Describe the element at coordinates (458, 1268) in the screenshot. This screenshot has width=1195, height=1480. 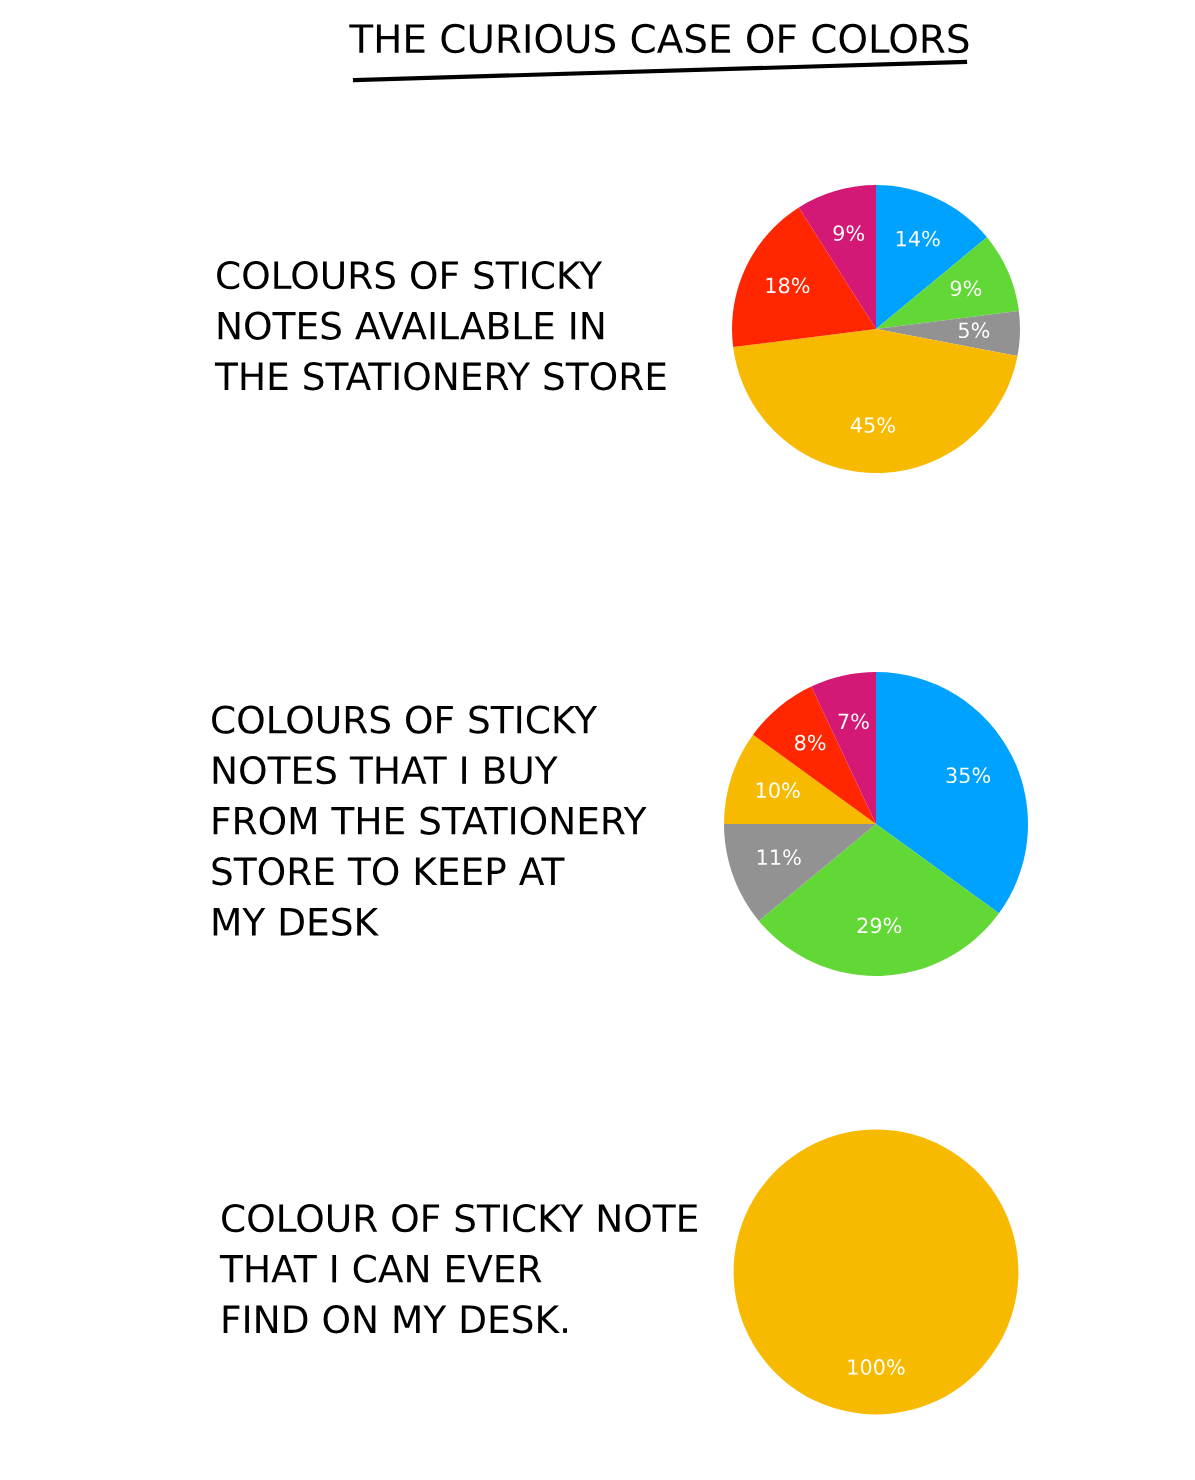
I see `text: COLOUR OF STICKY NOTE THAT I CAN EVER FIND ON MY DESK.` at that location.